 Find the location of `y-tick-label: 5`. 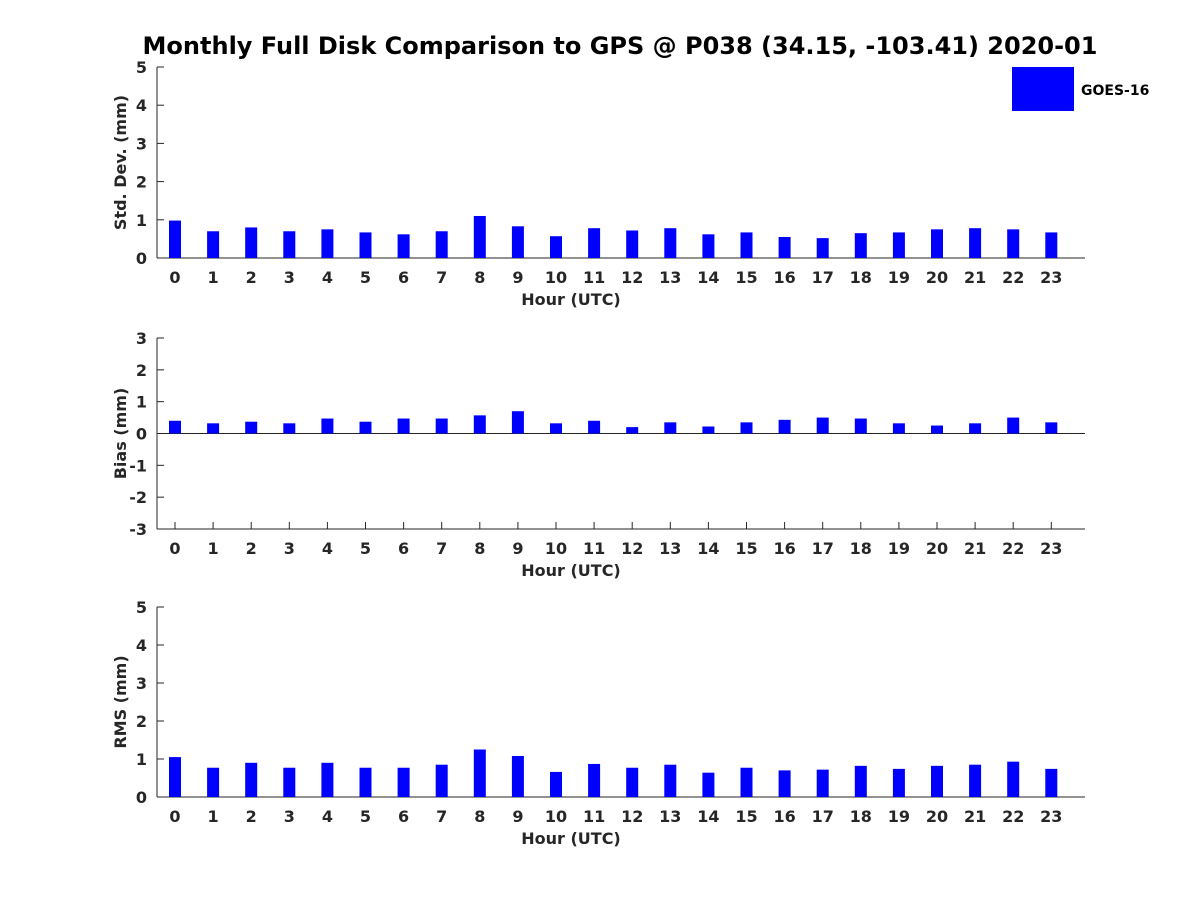

y-tick-label: 5 is located at coordinates (141, 67).